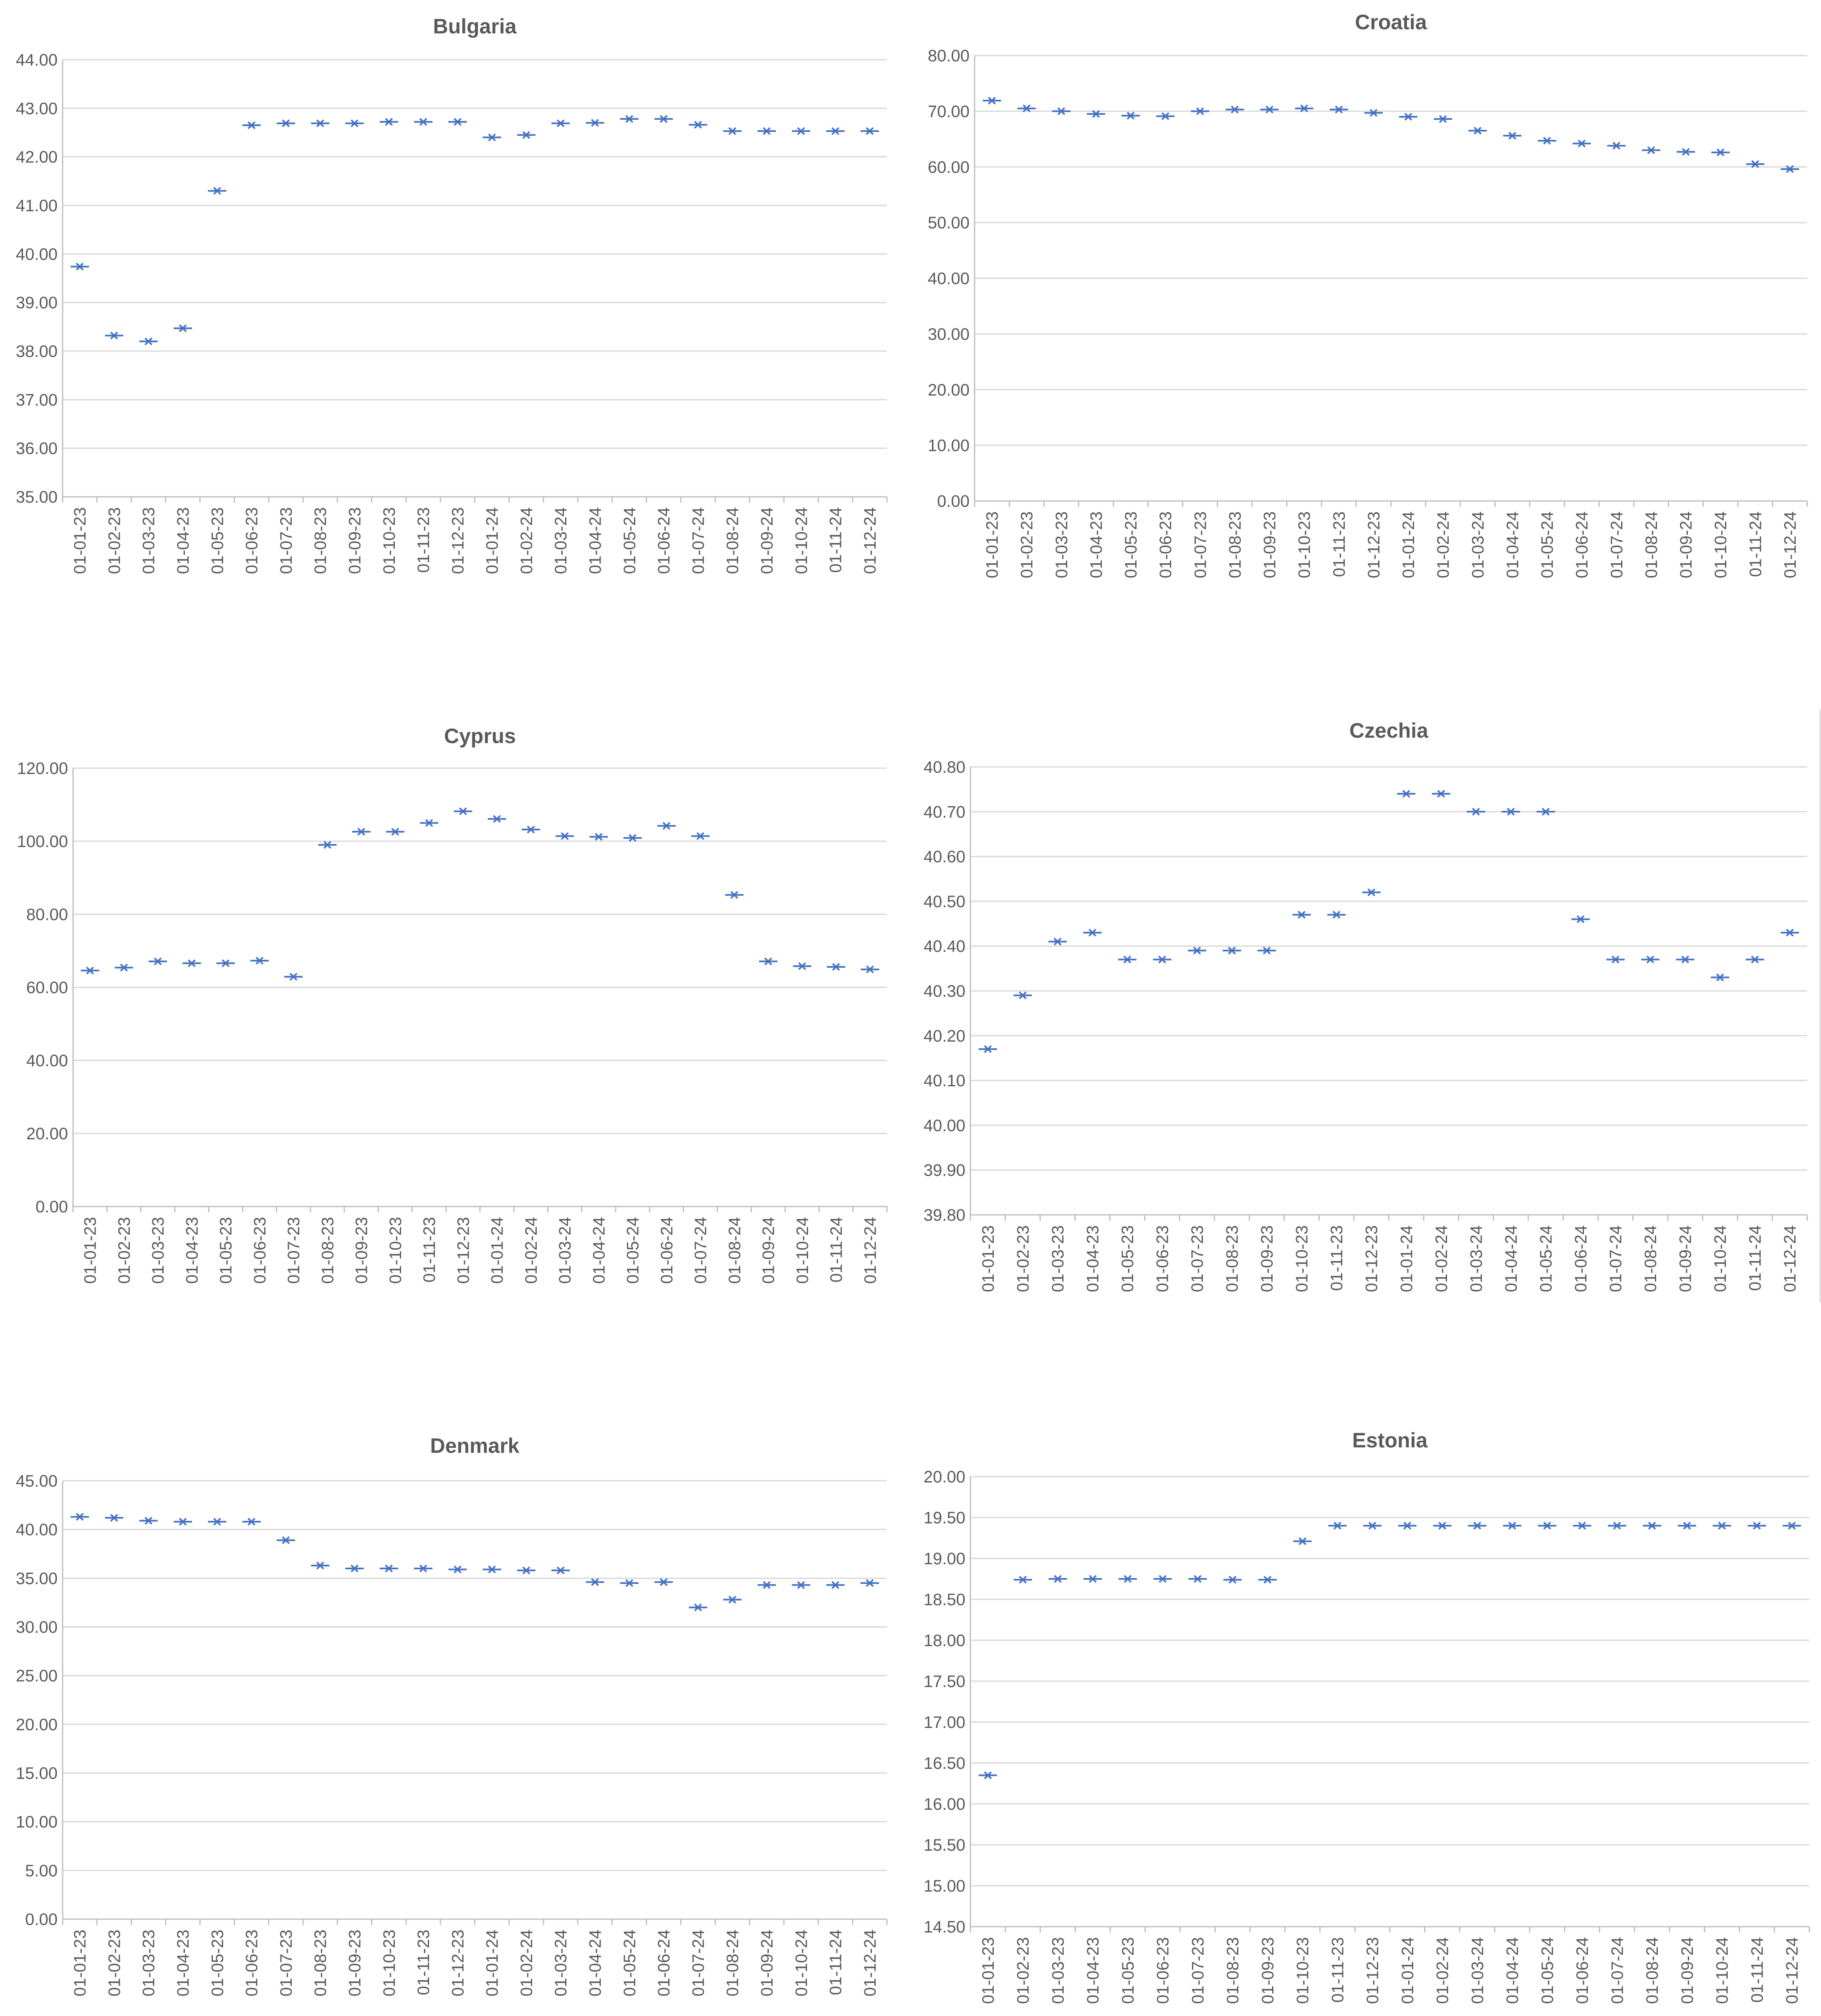  I want to click on y-tick-label: 0.00, so click(953, 501).